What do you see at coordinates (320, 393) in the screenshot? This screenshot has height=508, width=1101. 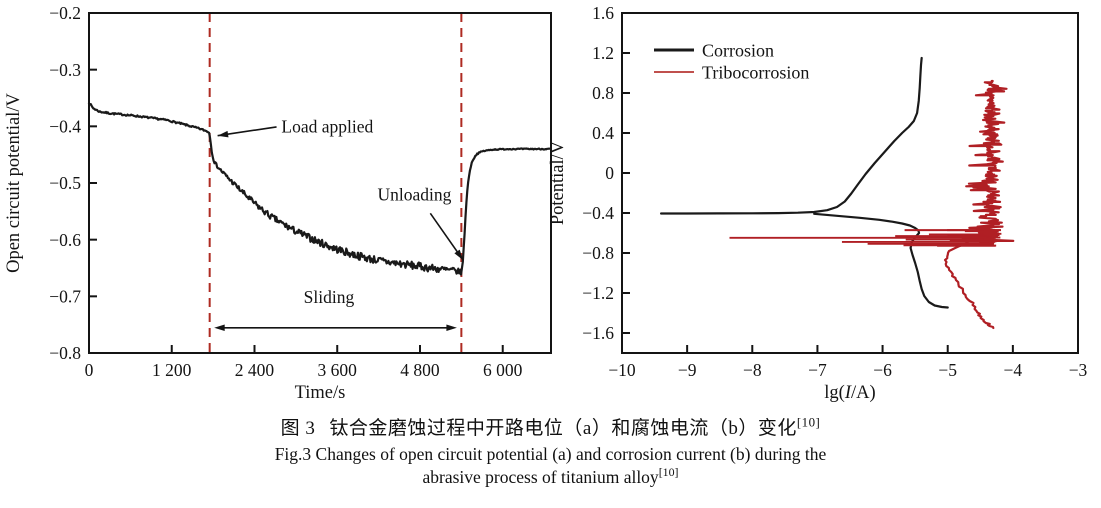 I see `x-axis-label: Time/s` at bounding box center [320, 393].